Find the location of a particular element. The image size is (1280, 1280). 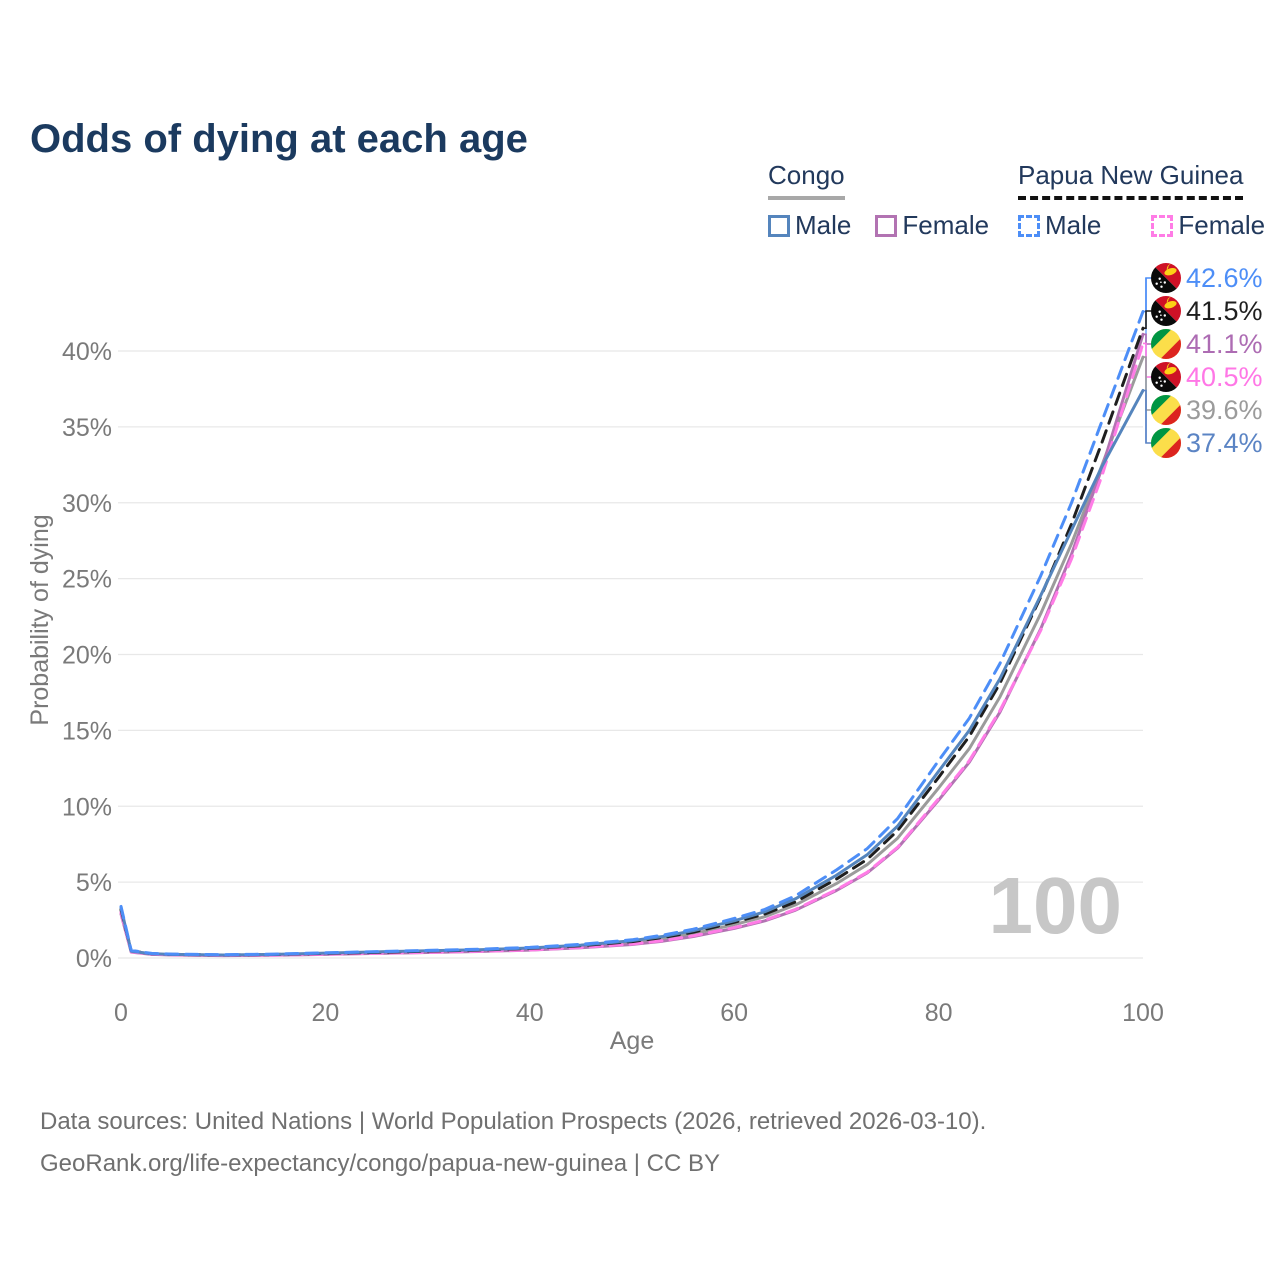

y-tick-label: 25% is located at coordinates (87, 580).